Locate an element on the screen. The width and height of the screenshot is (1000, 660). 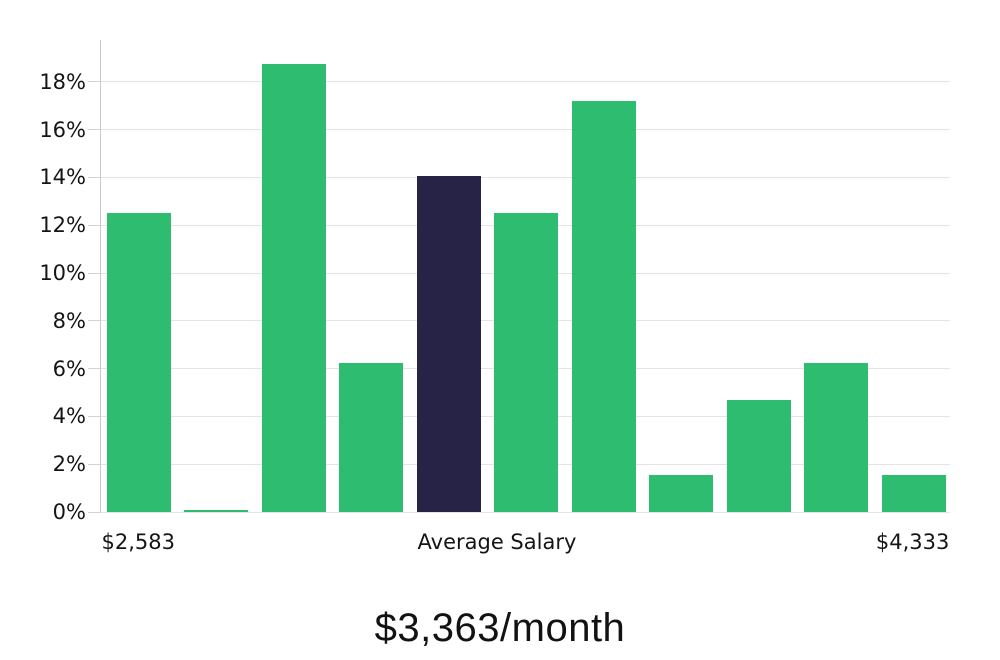
bar-average-salary-bin is located at coordinates (448, 343).